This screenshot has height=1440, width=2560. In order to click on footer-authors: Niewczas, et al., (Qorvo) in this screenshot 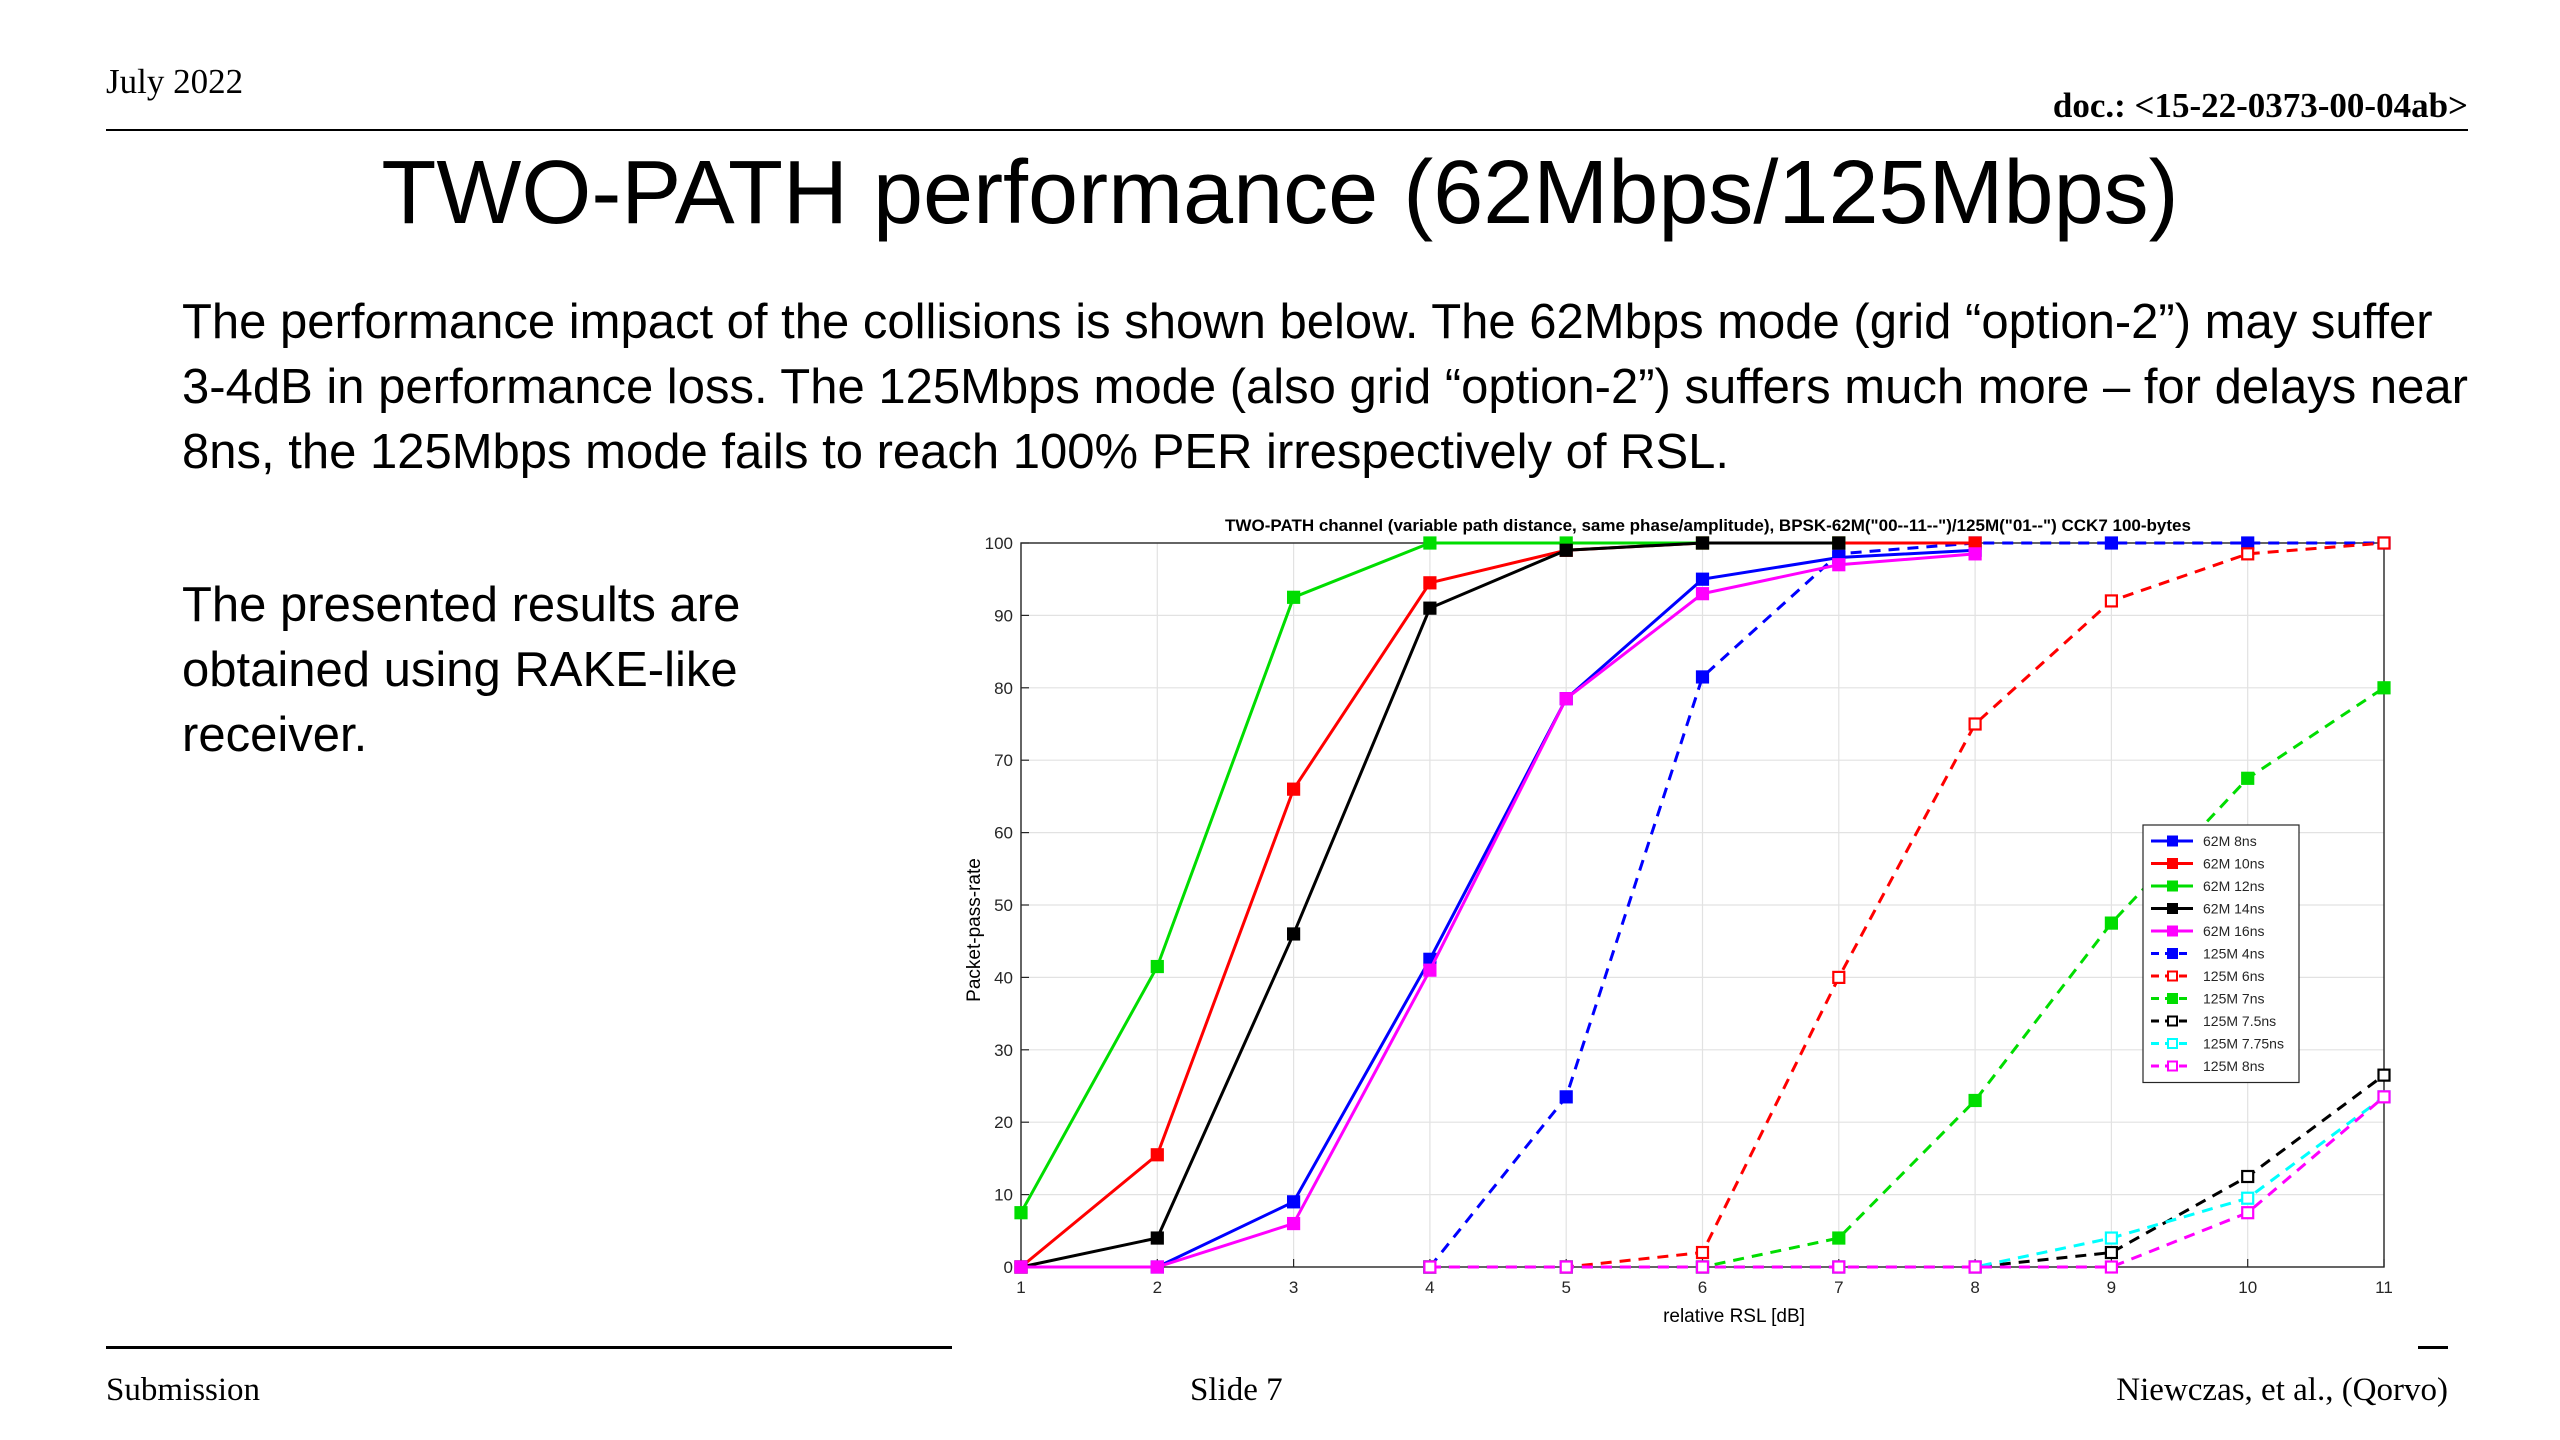, I will do `click(2282, 1390)`.